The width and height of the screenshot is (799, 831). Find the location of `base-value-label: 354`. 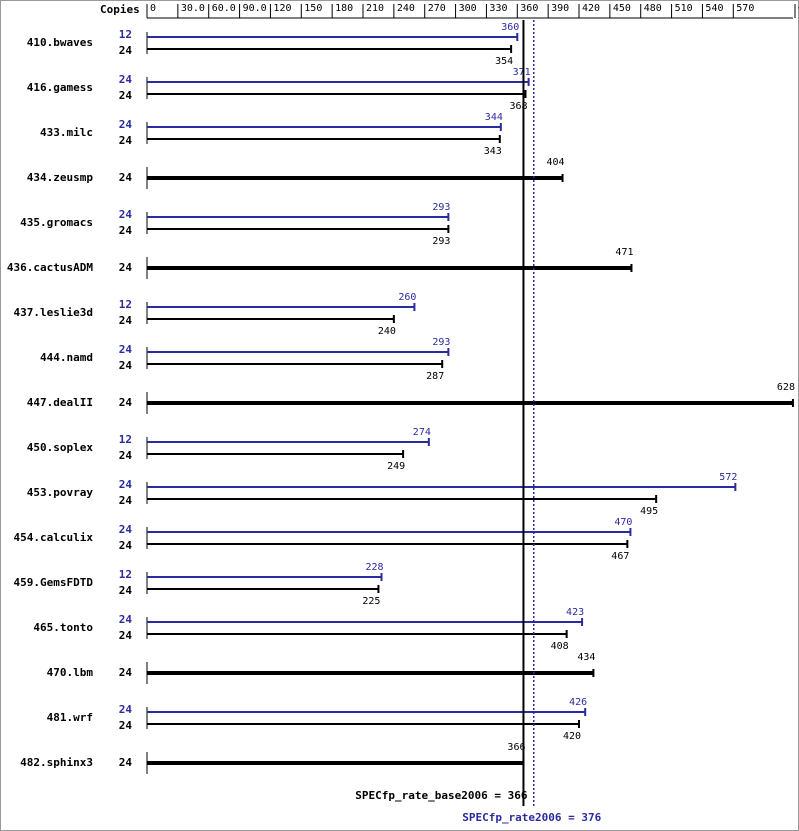

base-value-label: 354 is located at coordinates (504, 61).